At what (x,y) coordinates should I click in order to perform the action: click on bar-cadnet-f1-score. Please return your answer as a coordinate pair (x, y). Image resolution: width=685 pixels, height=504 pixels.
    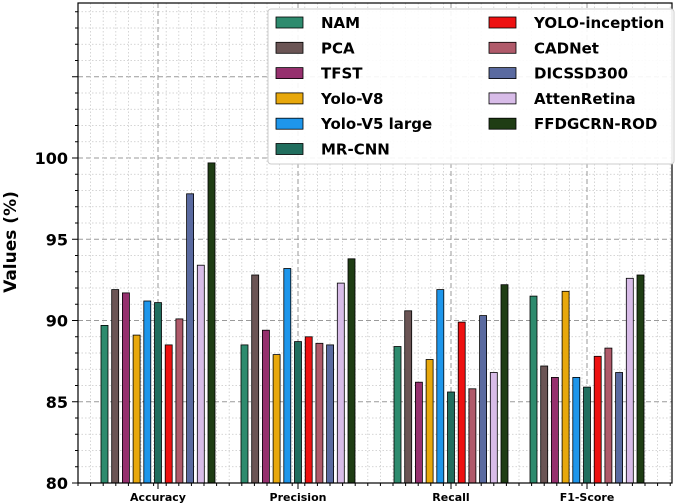
    Looking at the image, I should click on (608, 415).